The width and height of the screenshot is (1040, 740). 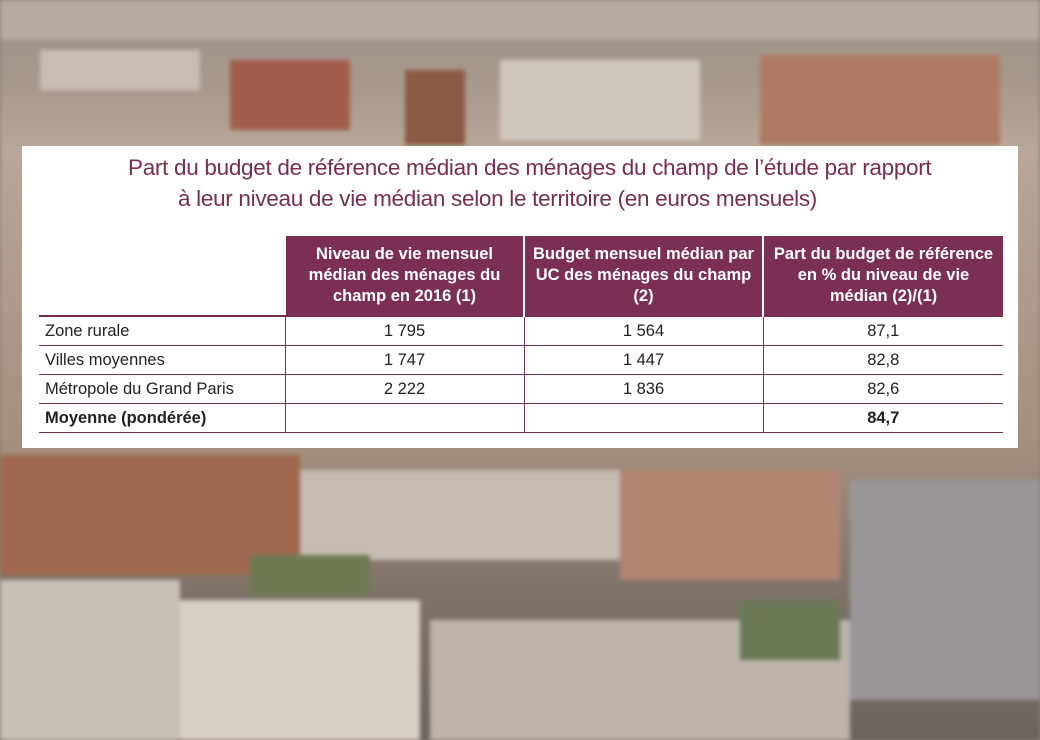 I want to click on cell-niveau-de-vie: 2 222, so click(x=404, y=389).